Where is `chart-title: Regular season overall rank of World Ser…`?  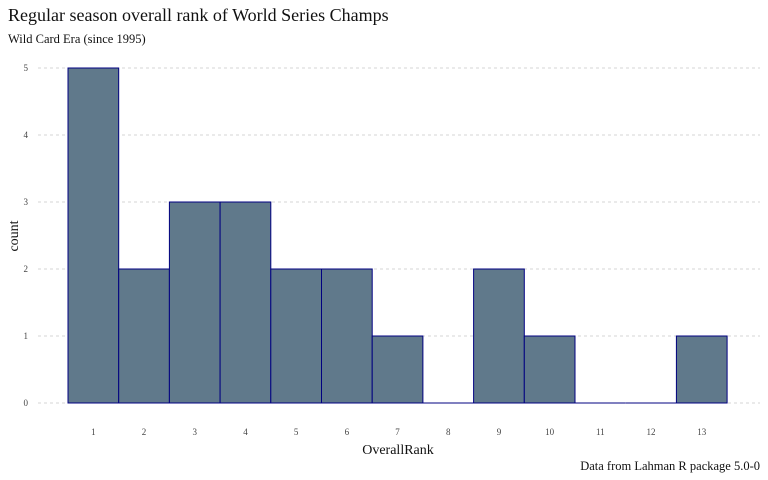 chart-title: Regular season overall rank of World Ser… is located at coordinates (198, 15).